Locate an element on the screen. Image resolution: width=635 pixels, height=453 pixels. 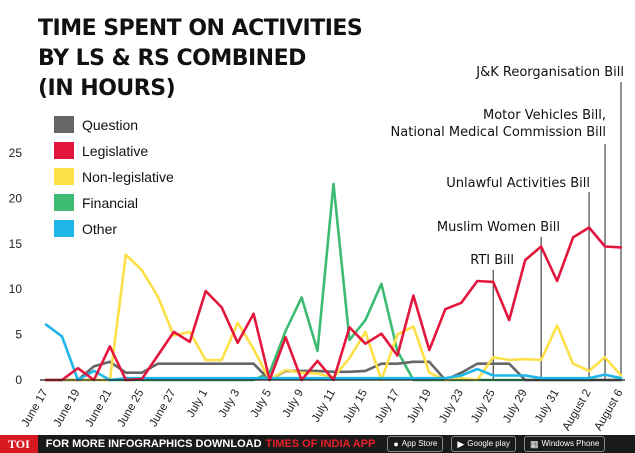
y-tick-label: 10 is located at coordinates (16, 289).